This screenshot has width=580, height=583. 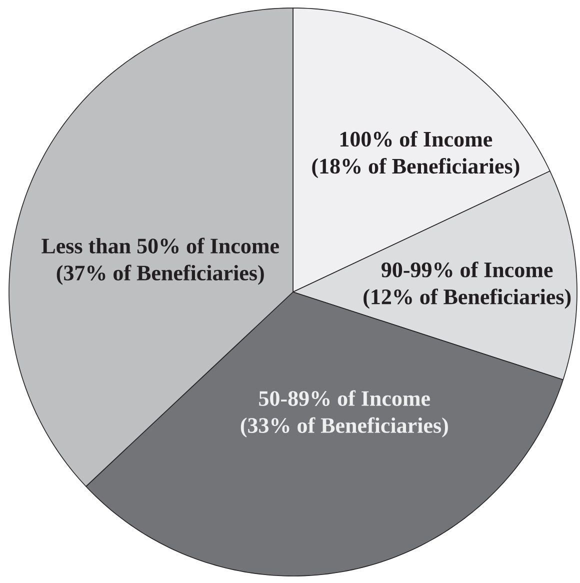 I want to click on data-label: (37% of Beneficiaries), so click(x=160, y=274).